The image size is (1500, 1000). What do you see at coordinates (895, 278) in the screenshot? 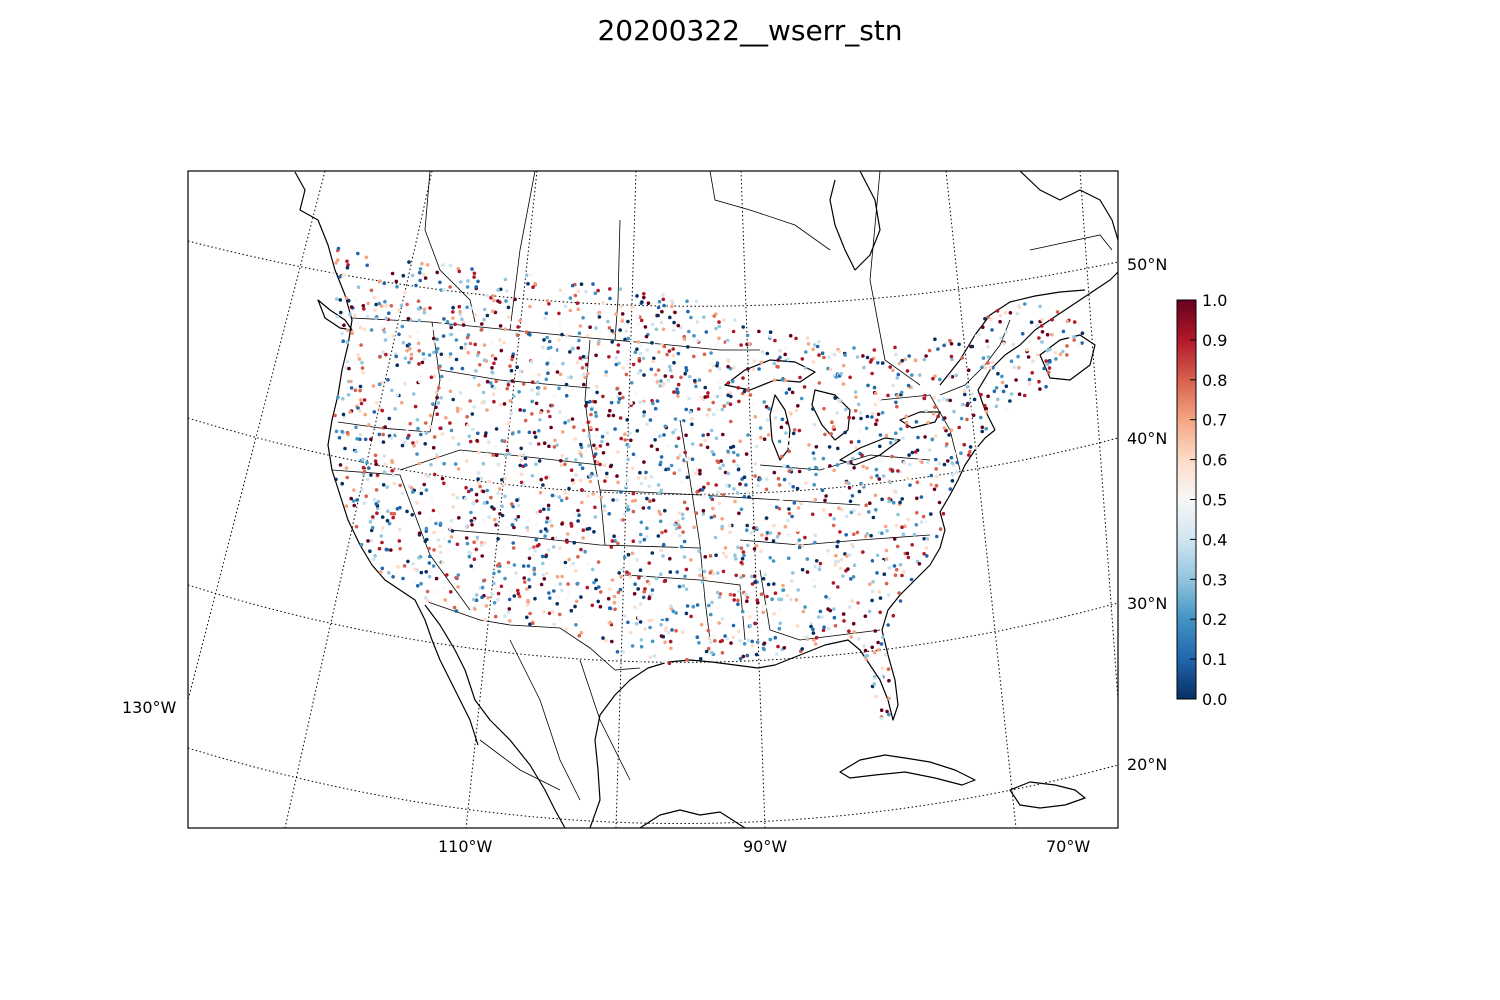
I see `border-quebec` at bounding box center [895, 278].